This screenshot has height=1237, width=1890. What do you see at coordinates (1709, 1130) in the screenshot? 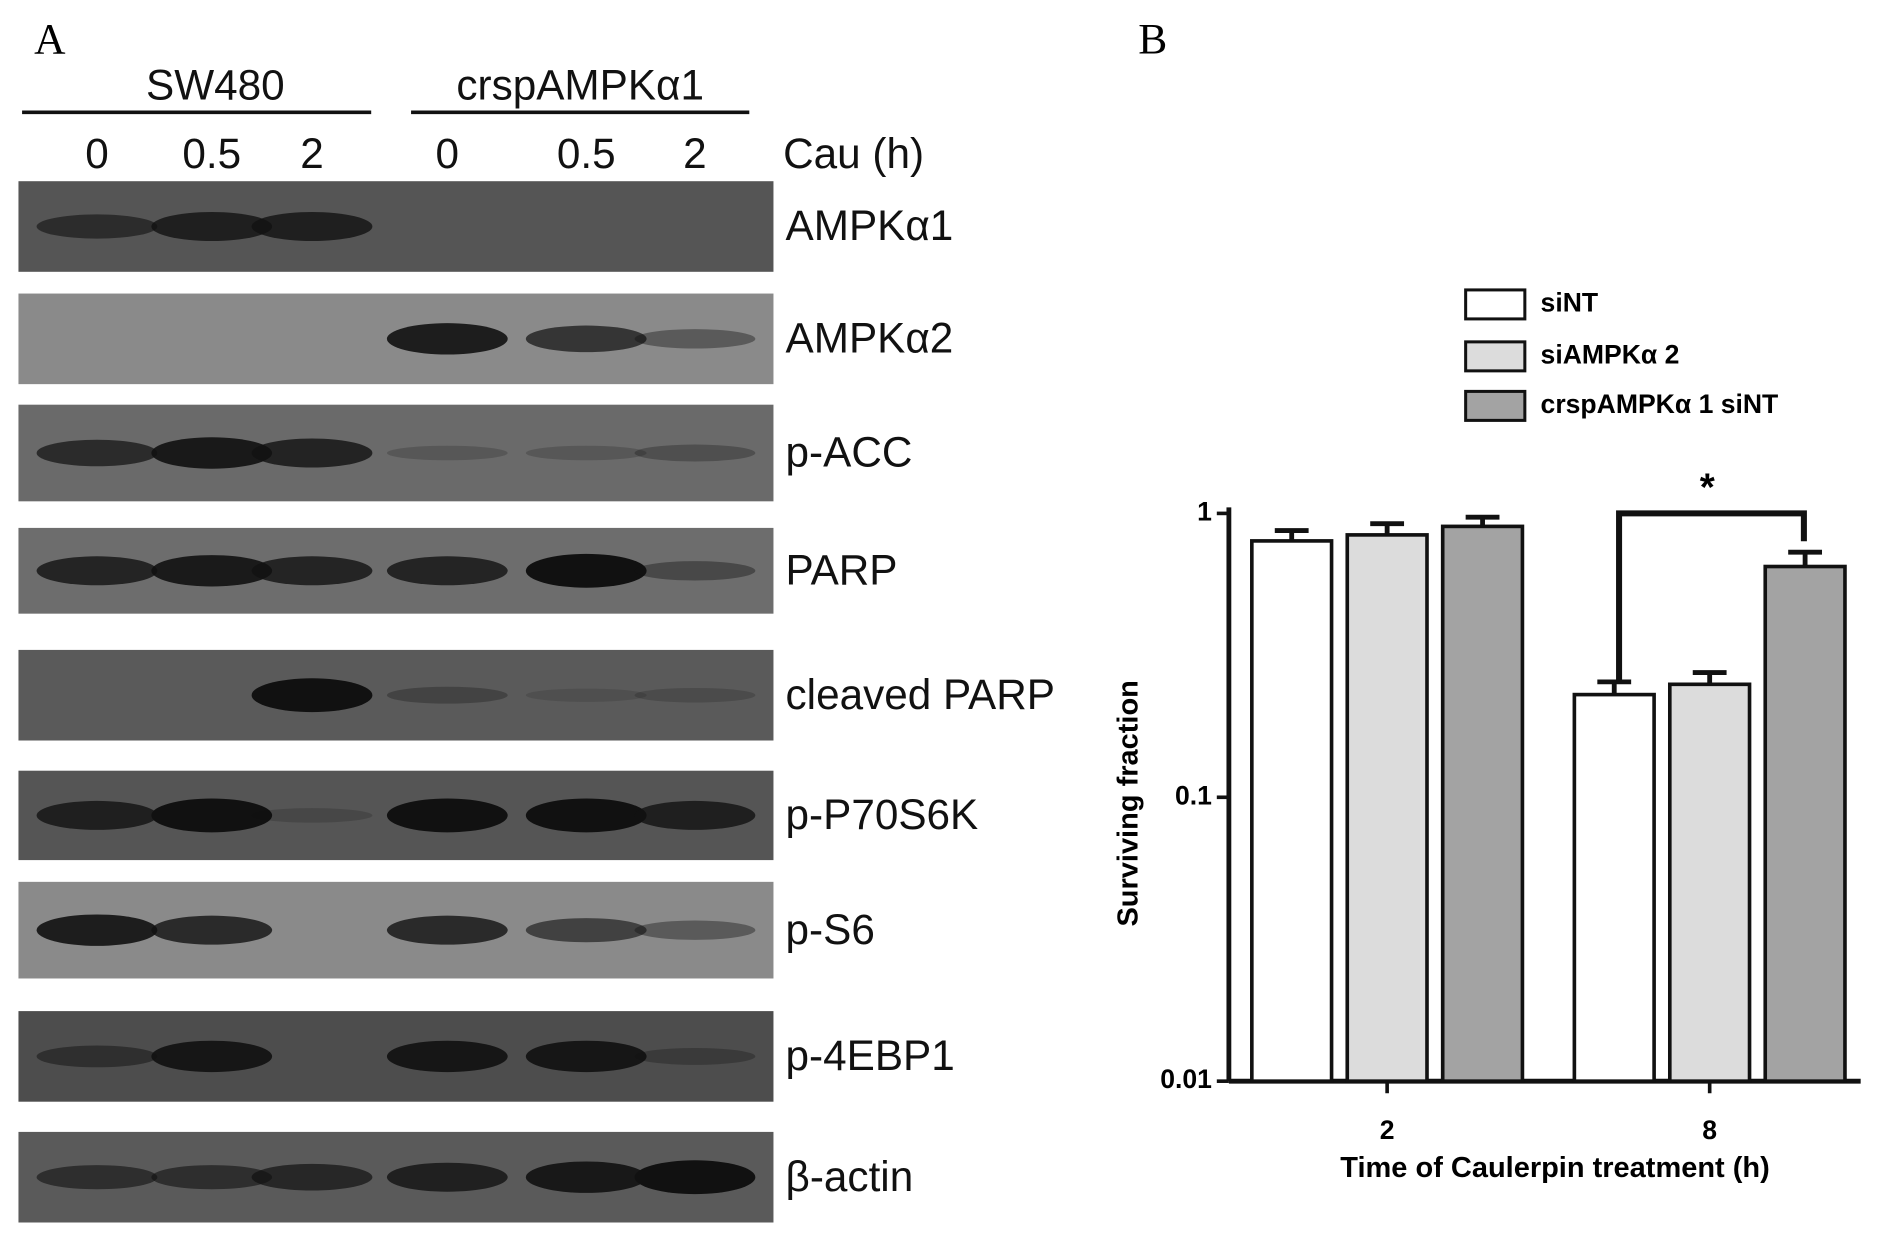
I see `x-tick-label: 8` at bounding box center [1709, 1130].